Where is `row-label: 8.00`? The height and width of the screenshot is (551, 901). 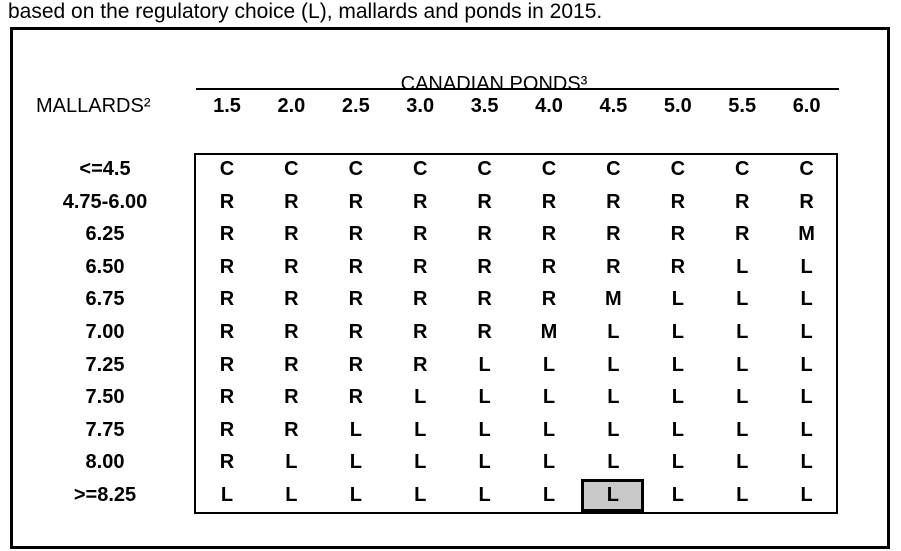
row-label: 8.00 is located at coordinates (105, 462).